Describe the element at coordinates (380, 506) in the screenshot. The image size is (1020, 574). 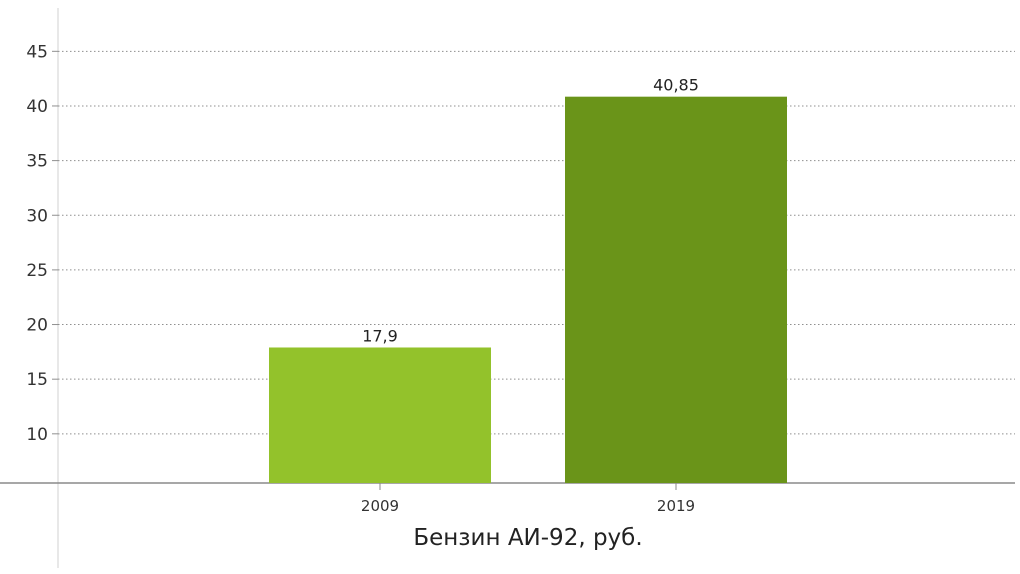
I see `category-label-2009: 2009` at that location.